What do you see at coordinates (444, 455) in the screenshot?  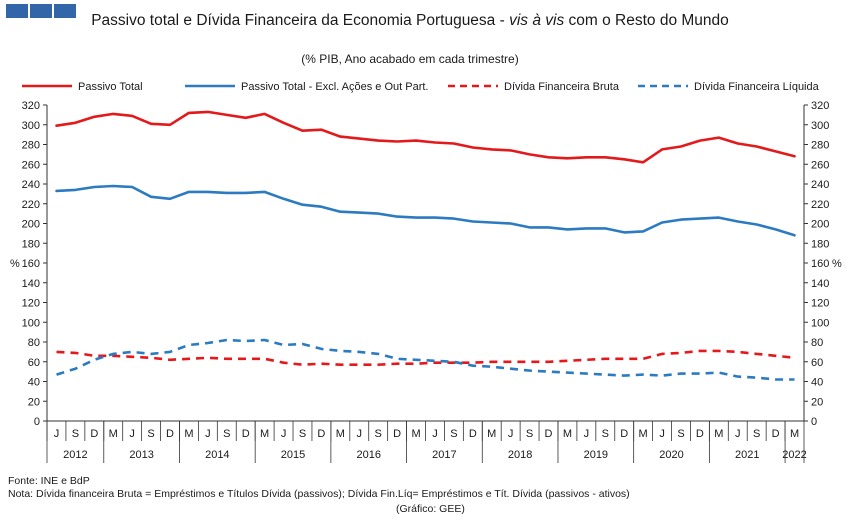 I see `year-label: 2017` at bounding box center [444, 455].